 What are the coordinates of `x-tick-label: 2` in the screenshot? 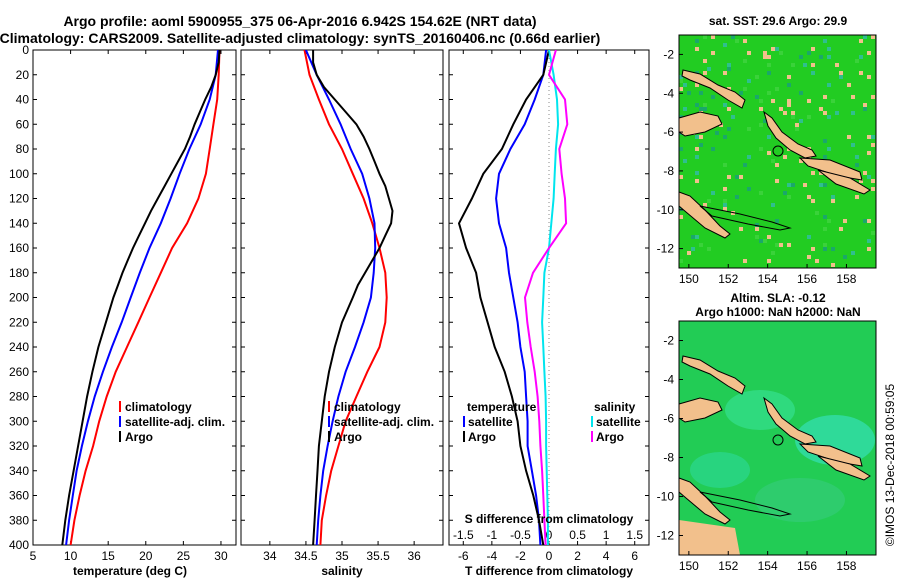 It's located at (577, 556).